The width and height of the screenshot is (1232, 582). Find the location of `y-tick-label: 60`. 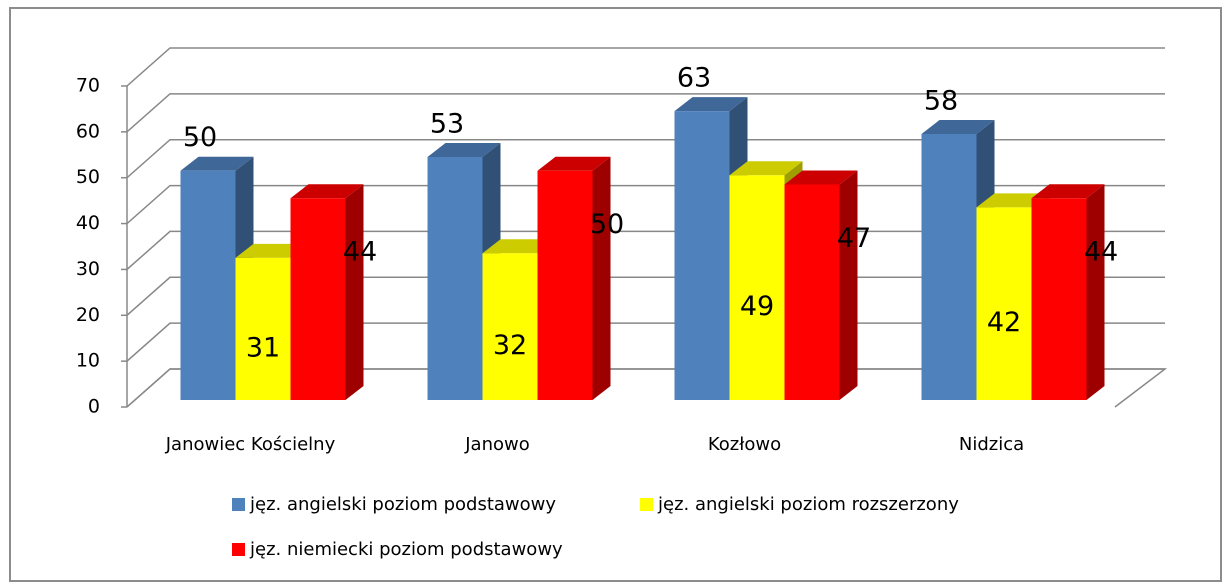

y-tick-label: 60 is located at coordinates (88, 131).